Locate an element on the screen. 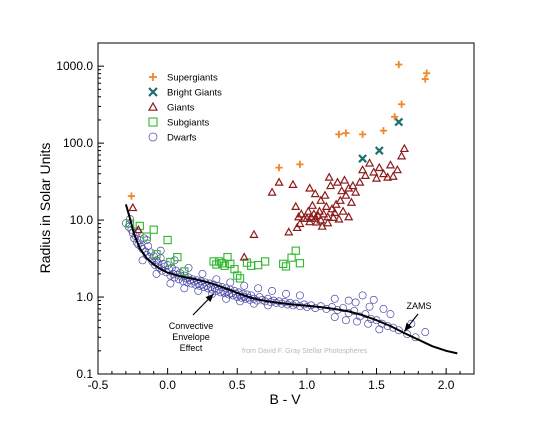 Image resolution: width=550 pixels, height=424 pixels. y-tick-label: 1000.0 is located at coordinates (74, 66).